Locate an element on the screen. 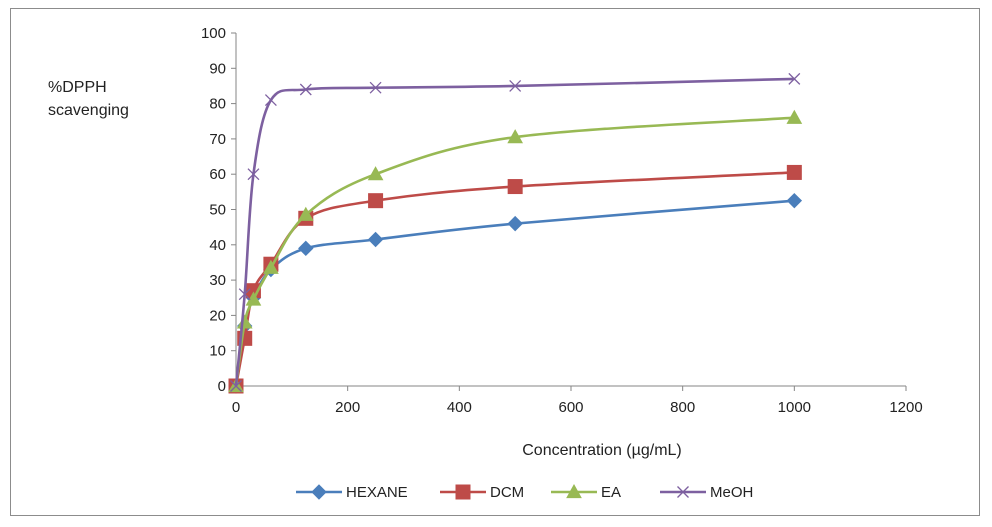 The image size is (992, 527). x-tick-label: 800 is located at coordinates (682, 407).